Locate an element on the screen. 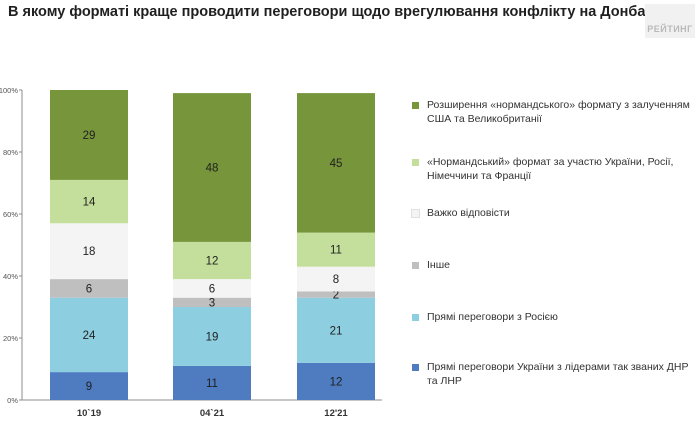  y-tick-label: 0% is located at coordinates (12, 400).